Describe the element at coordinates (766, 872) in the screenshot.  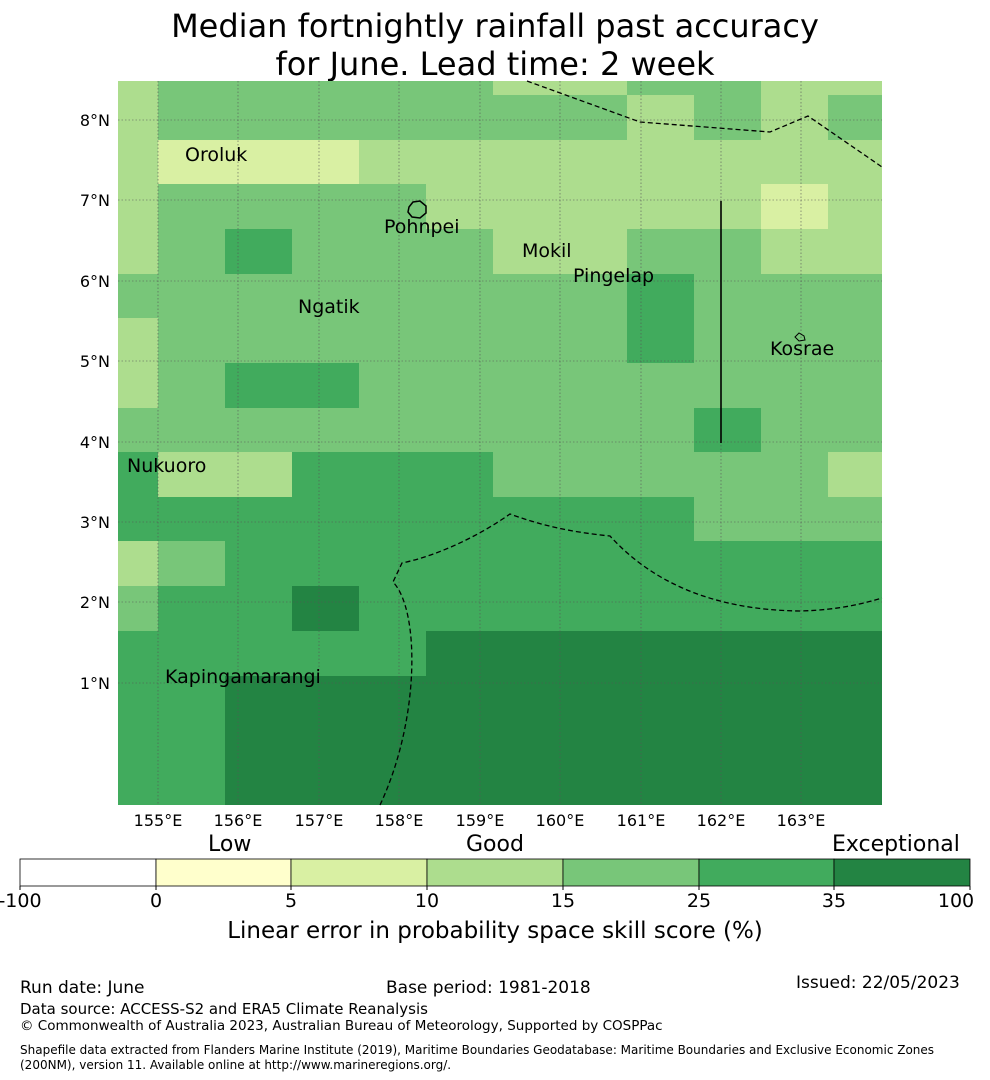
I see `colorbar-segment` at that location.